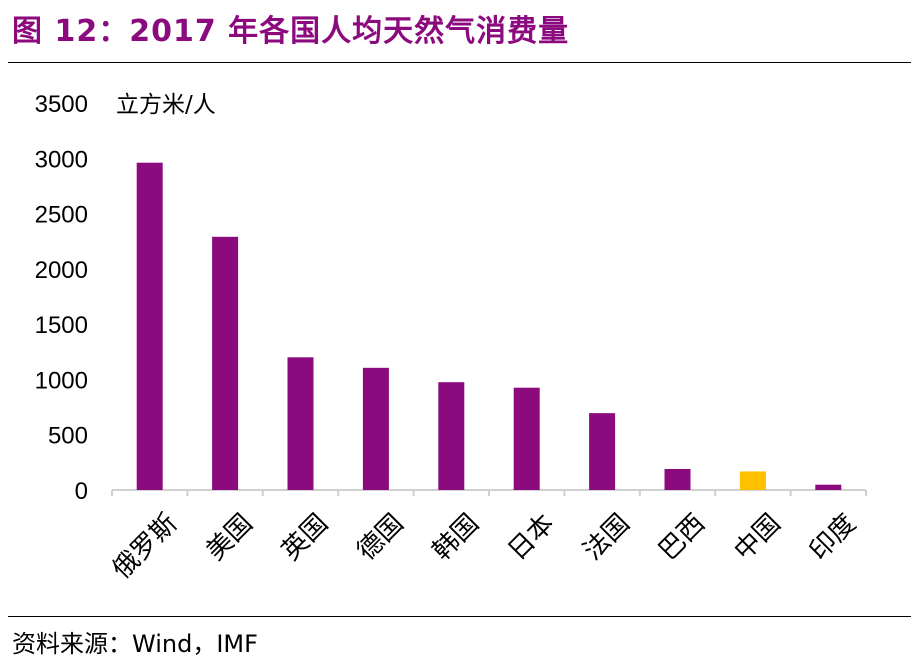  I want to click on x-tick-label: 日本, so click(531, 537).